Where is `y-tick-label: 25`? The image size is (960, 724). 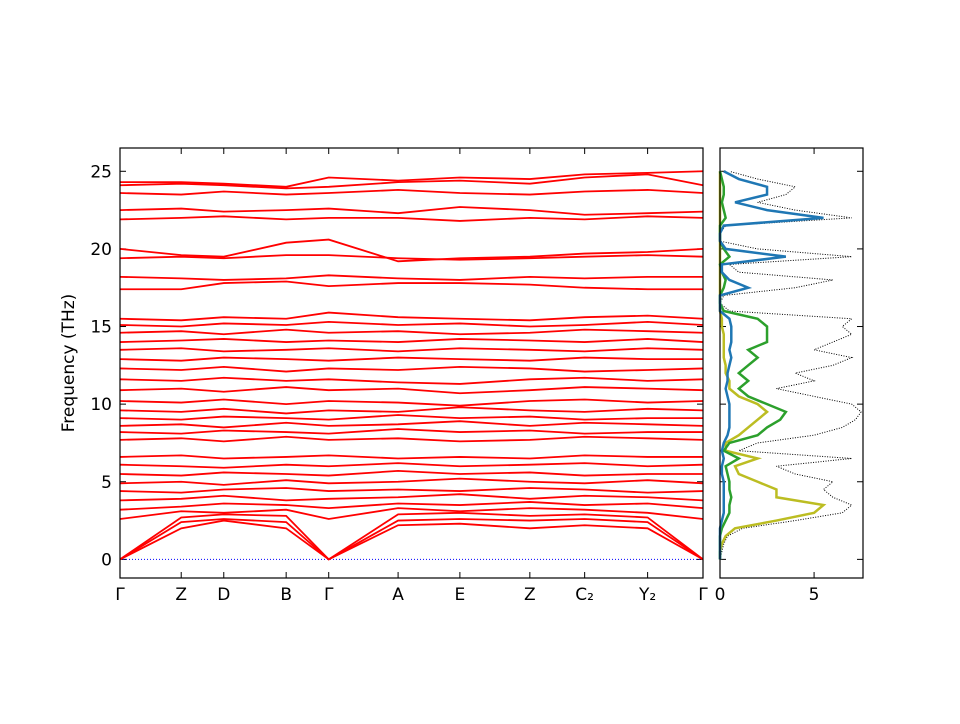
y-tick-label: 25 is located at coordinates (101, 172).